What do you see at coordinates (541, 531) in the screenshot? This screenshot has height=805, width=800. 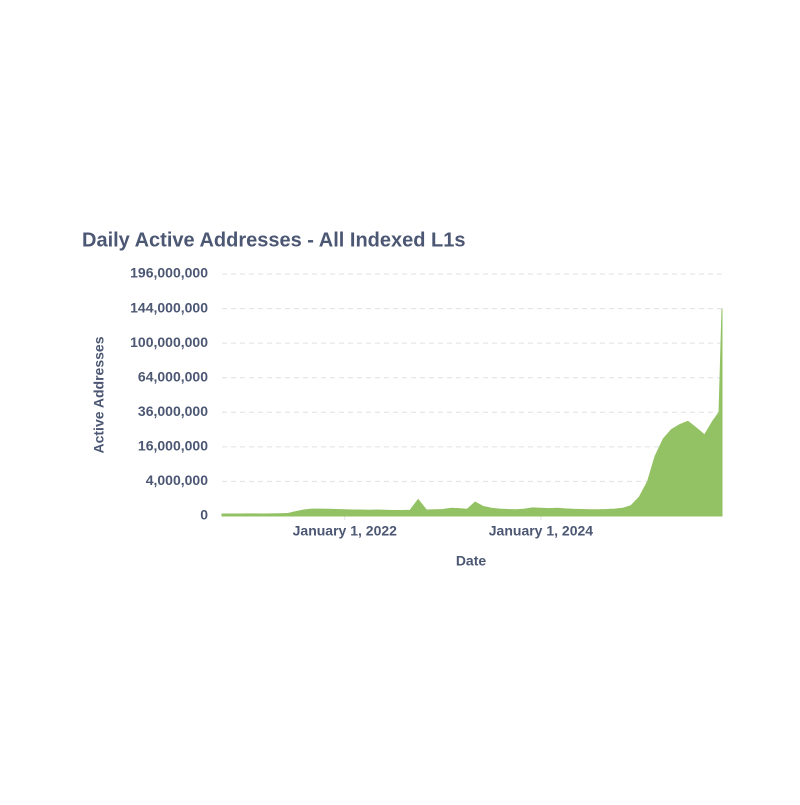 I see `x-tick-label: January 1, 2024` at bounding box center [541, 531].